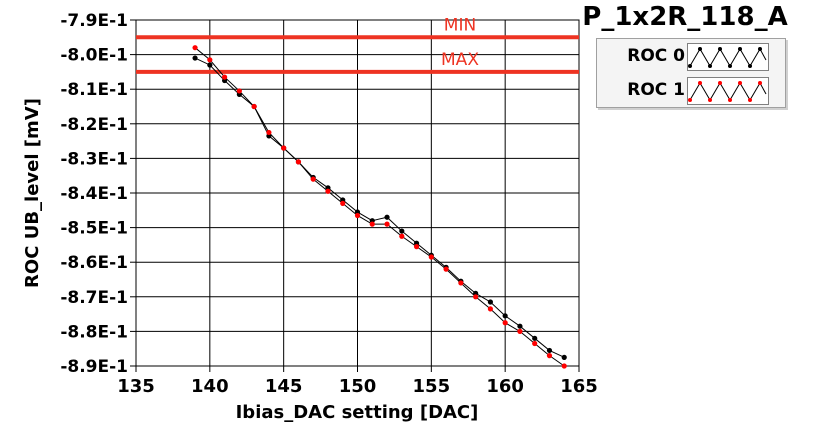  I want to click on x-tick-label: 135, so click(136, 386).